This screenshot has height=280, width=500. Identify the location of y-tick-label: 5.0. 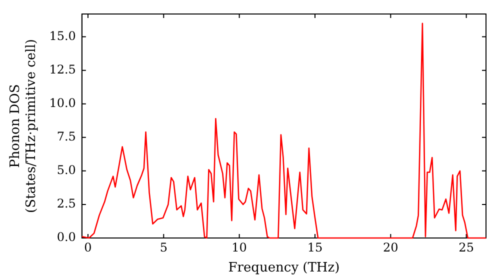
(66, 170).